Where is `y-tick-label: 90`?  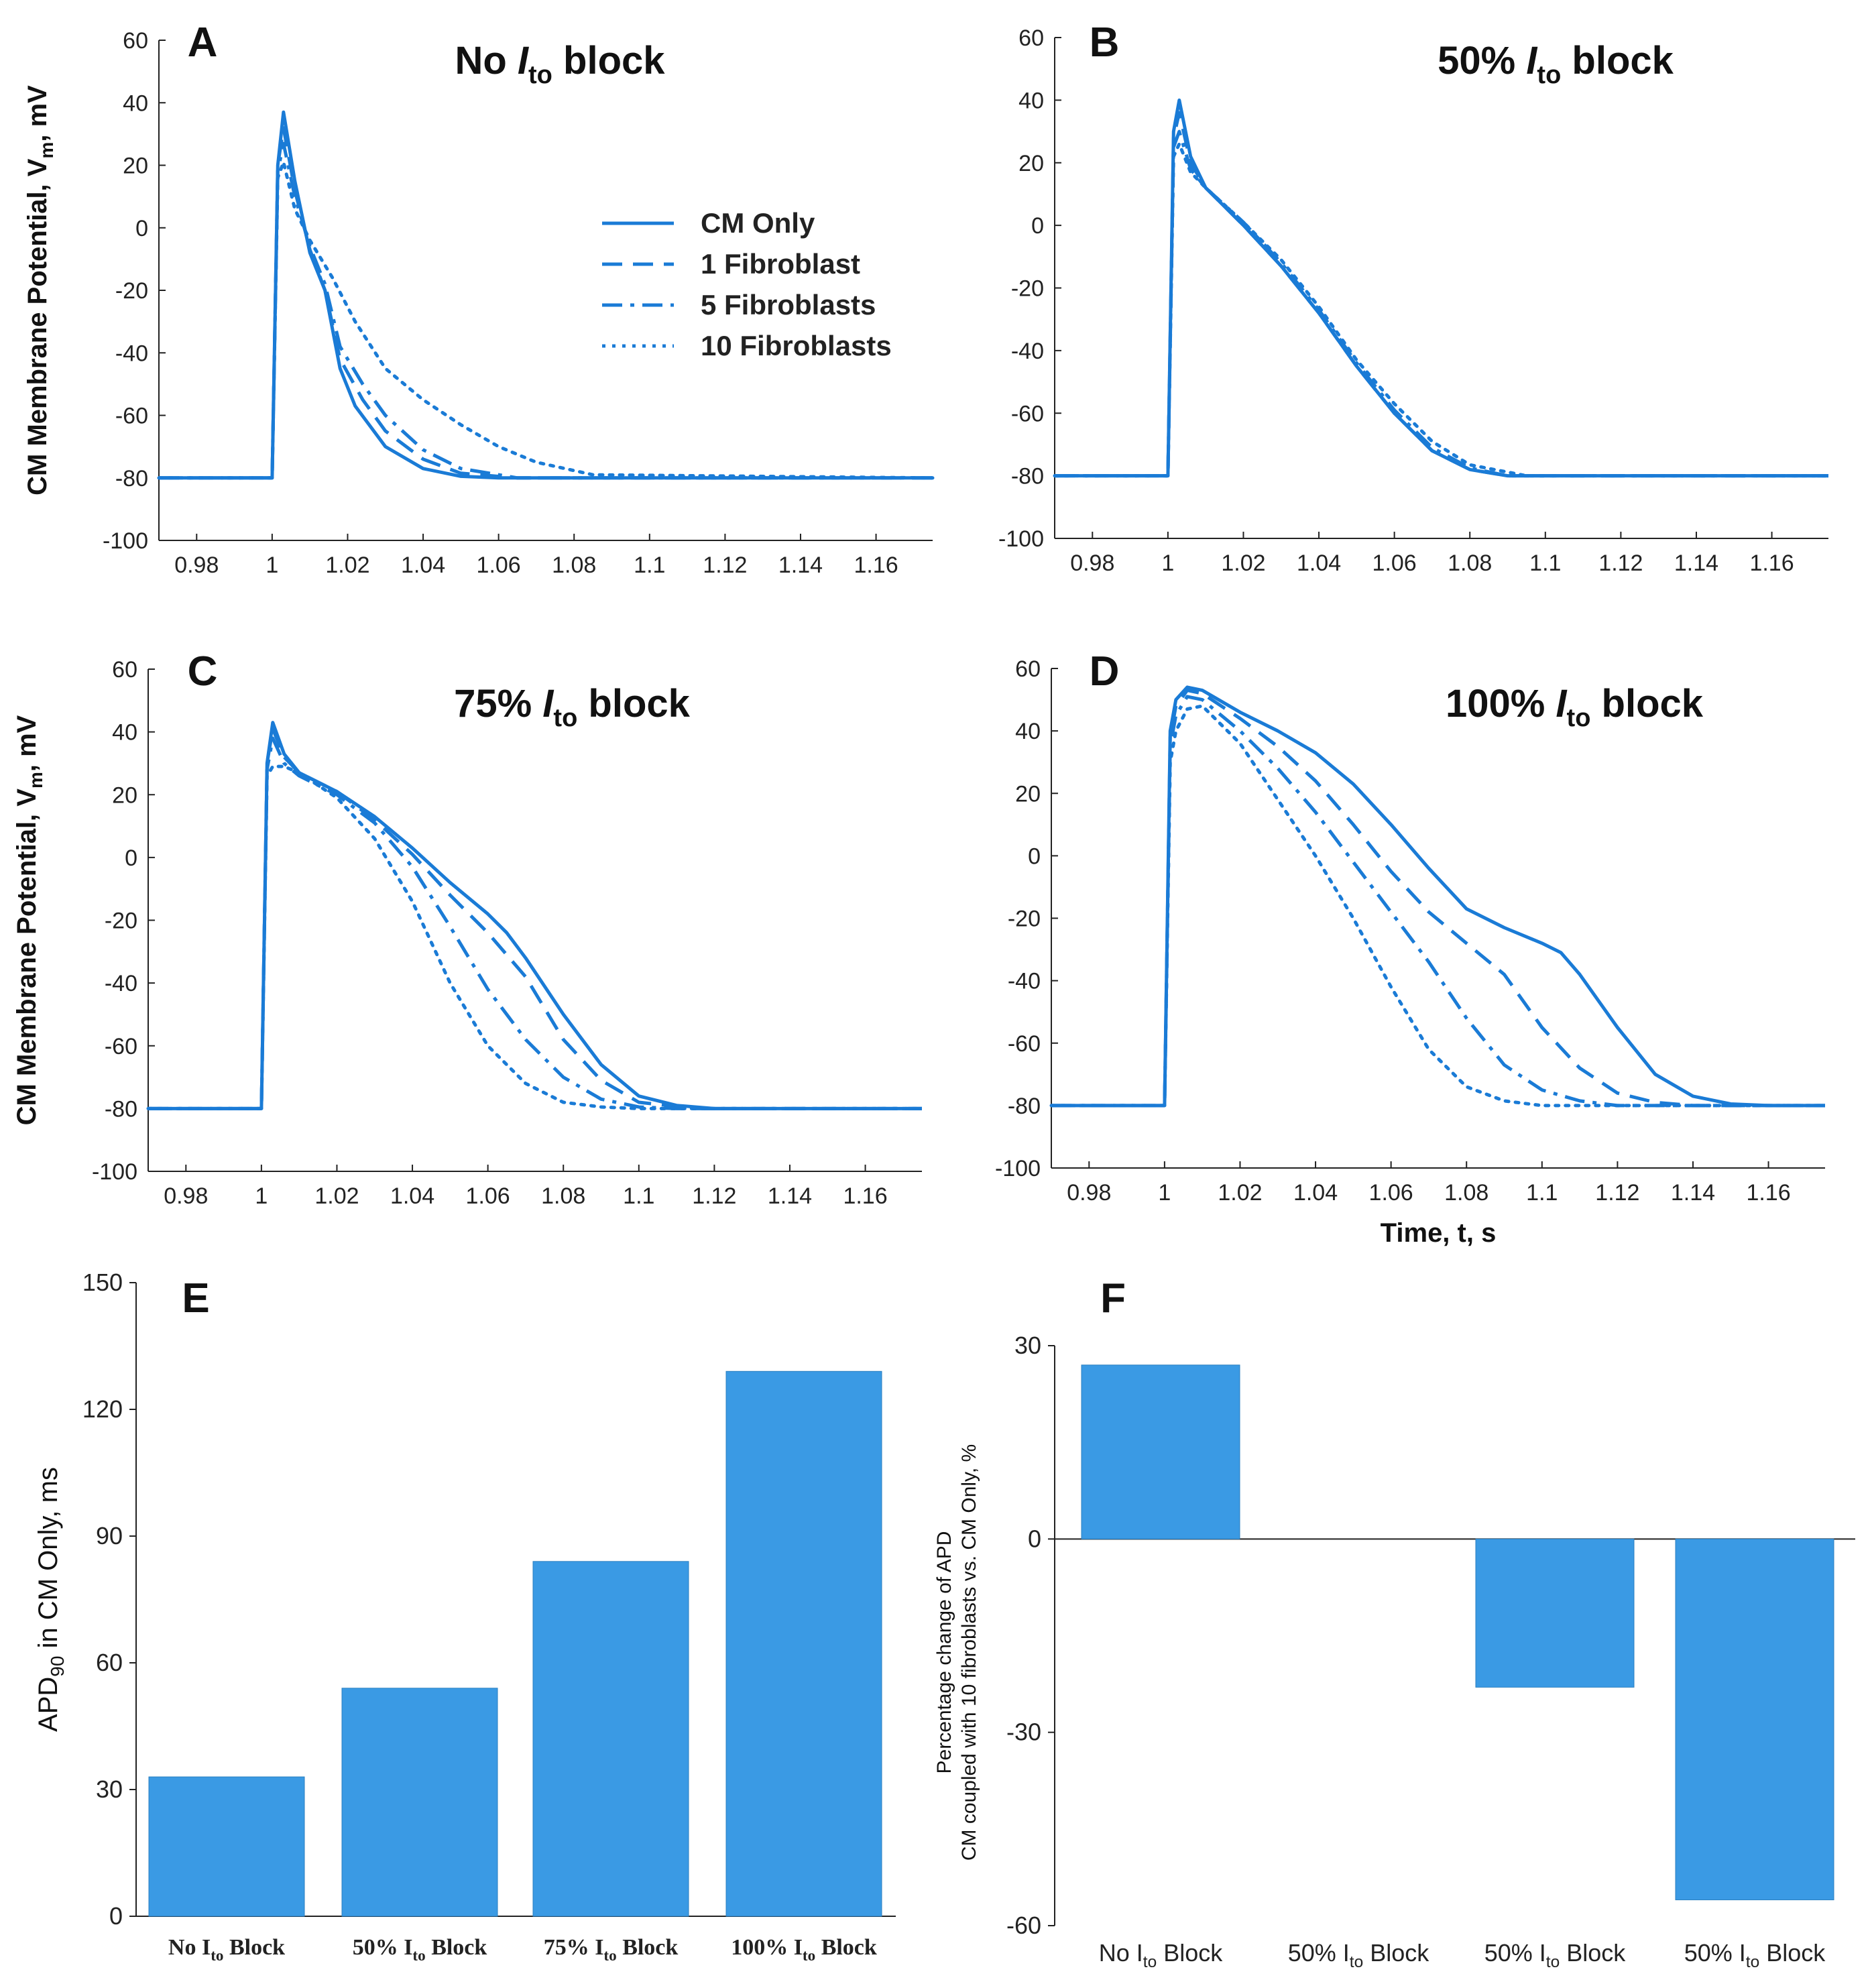 y-tick-label: 90 is located at coordinates (109, 1536).